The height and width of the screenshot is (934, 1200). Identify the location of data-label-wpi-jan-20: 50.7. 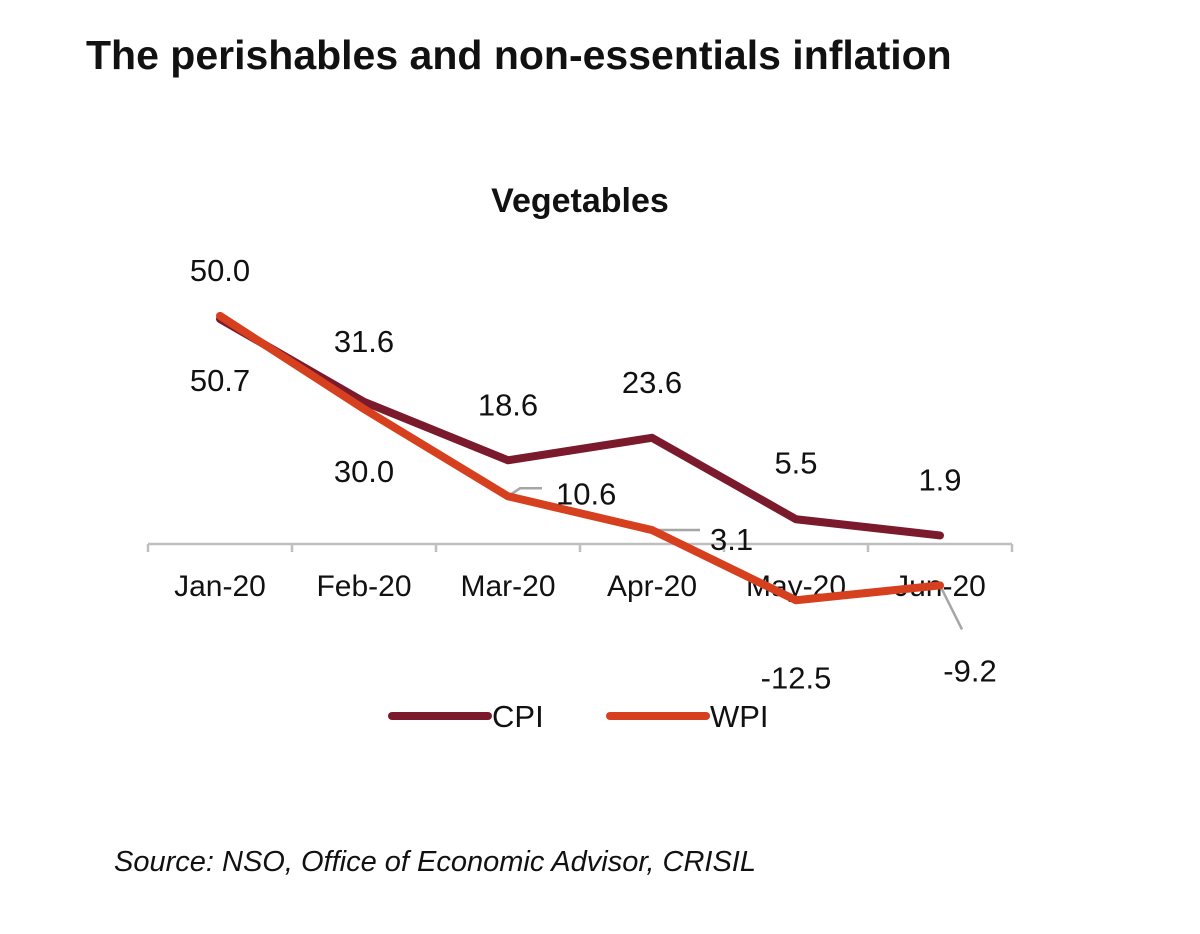
(220, 380).